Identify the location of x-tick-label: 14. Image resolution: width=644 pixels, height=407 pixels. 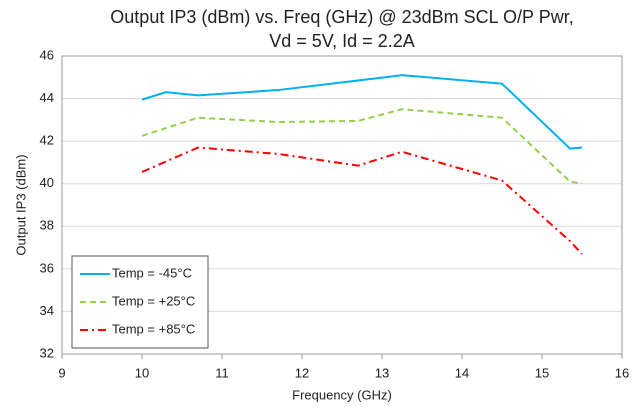
(462, 372).